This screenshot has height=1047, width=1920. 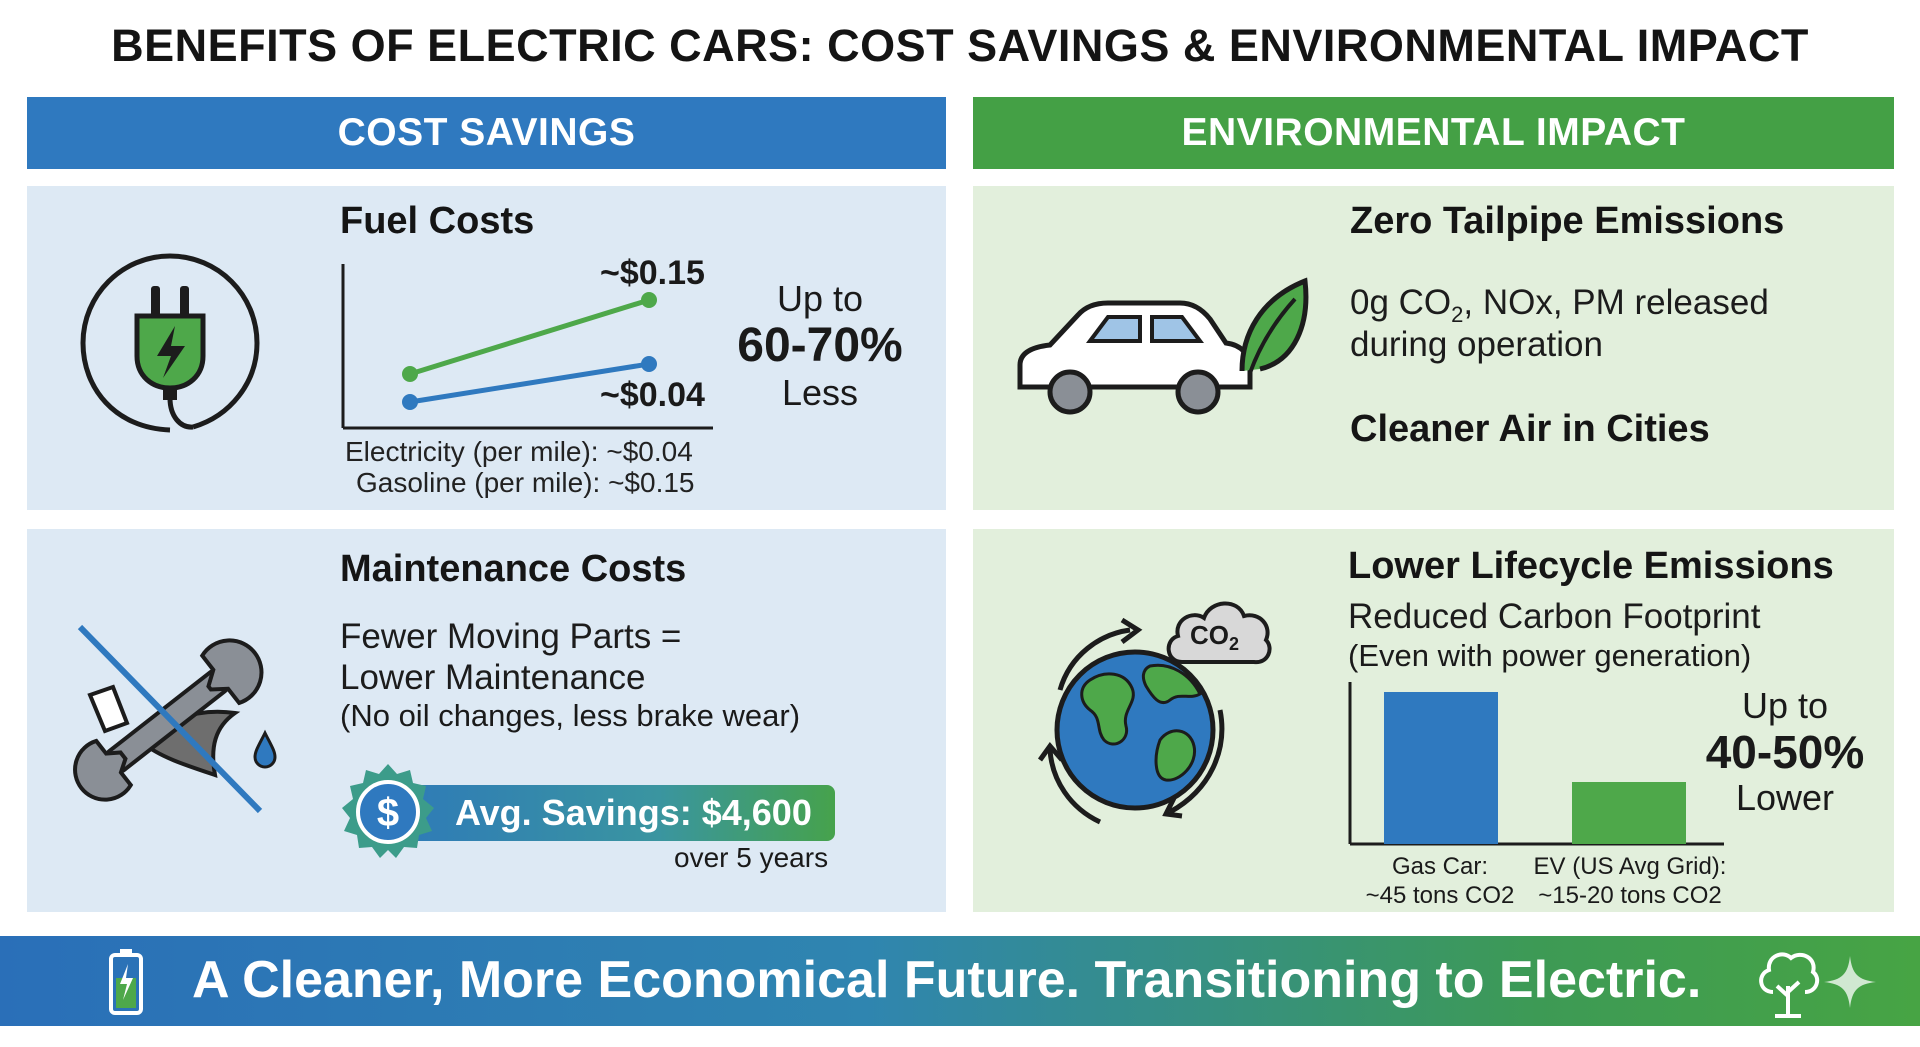 I want to click on fuel-cost-chart, so click(x=527, y=347).